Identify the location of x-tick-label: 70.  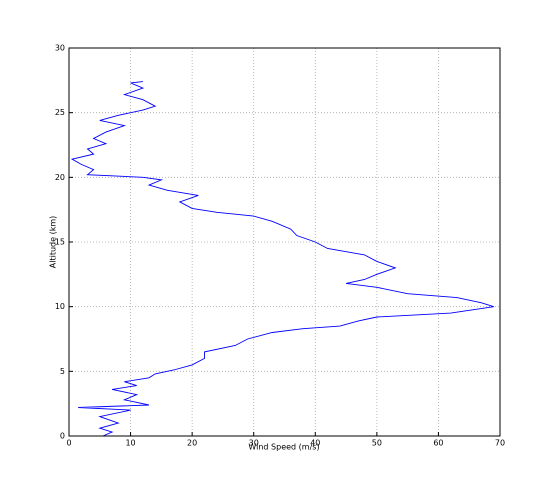
(500, 443).